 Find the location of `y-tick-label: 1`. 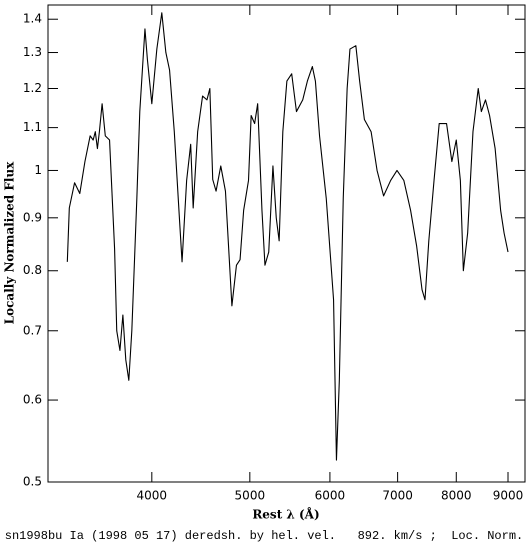

y-tick-label: 1 is located at coordinates (38, 170).